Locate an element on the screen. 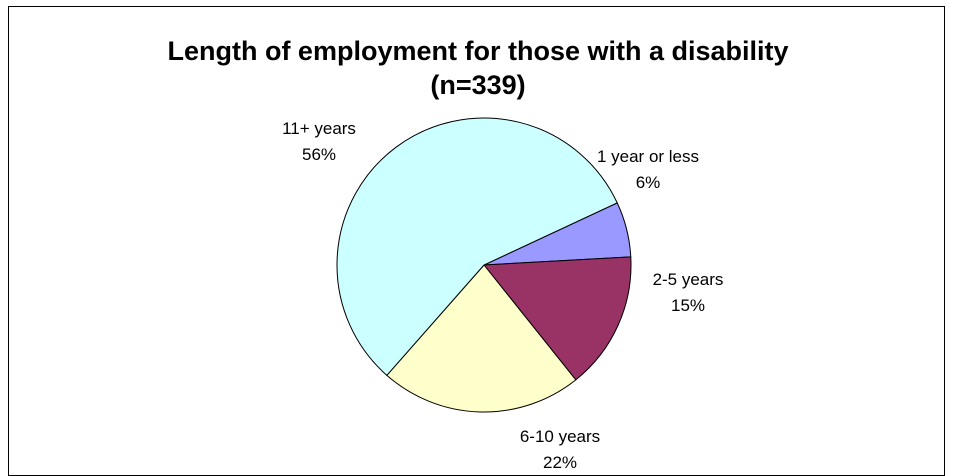 The height and width of the screenshot is (476, 956). slice-label: 2-5 years is located at coordinates (688, 279).